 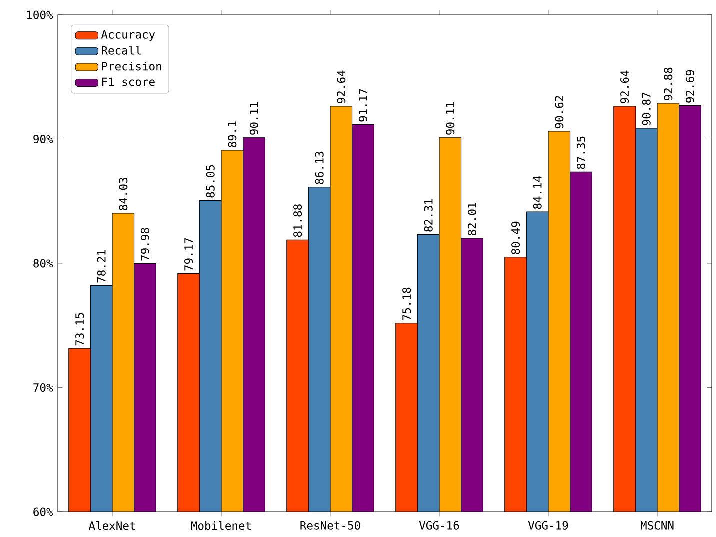 I want to click on data-label: 73.15, so click(x=80, y=329).